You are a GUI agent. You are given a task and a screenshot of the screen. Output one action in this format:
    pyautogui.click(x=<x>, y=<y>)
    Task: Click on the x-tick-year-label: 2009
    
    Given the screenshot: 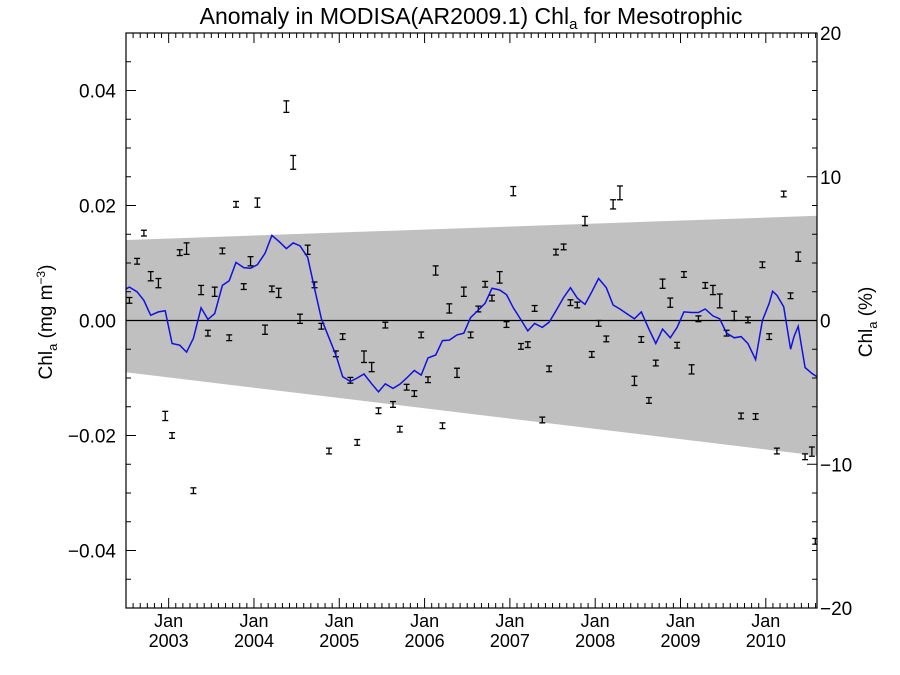 What is the action you would take?
    pyautogui.click(x=680, y=641)
    